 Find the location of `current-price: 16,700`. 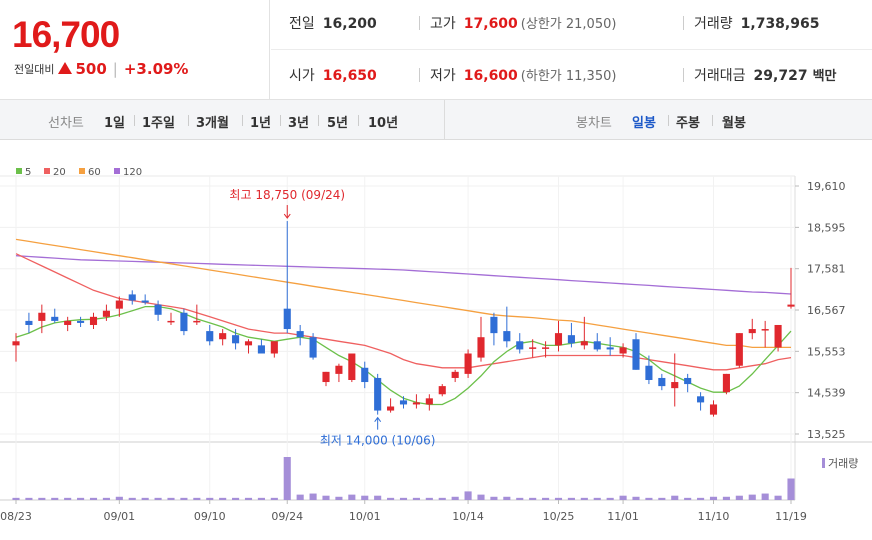

current-price: 16,700 is located at coordinates (66, 34).